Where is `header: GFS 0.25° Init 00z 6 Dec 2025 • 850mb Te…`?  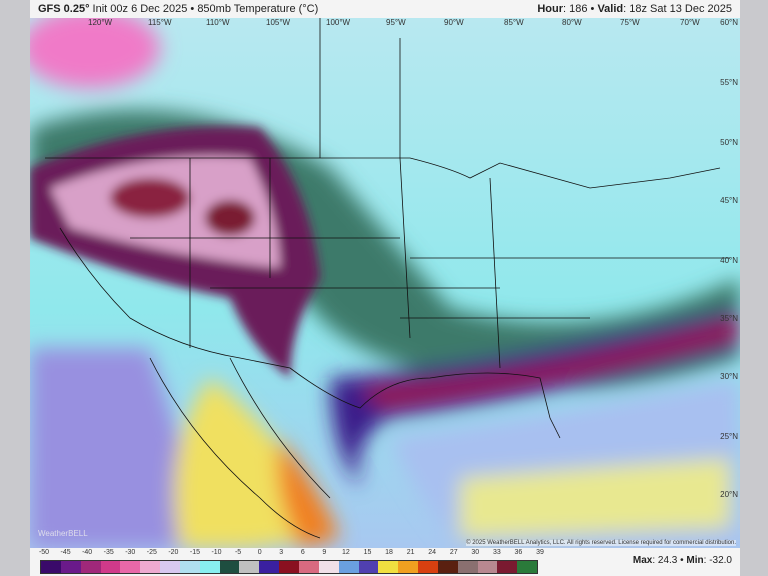
header: GFS 0.25° Init 00z 6 Dec 2025 • 850mb Te… is located at coordinates (385, 9).